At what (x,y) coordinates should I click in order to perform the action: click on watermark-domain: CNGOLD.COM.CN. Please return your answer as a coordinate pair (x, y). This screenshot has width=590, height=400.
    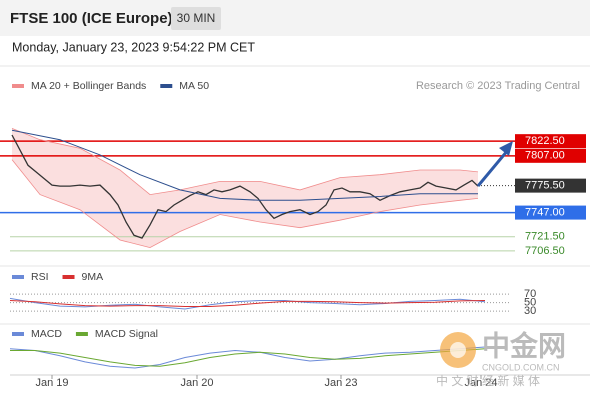
    Looking at the image, I should click on (521, 367).